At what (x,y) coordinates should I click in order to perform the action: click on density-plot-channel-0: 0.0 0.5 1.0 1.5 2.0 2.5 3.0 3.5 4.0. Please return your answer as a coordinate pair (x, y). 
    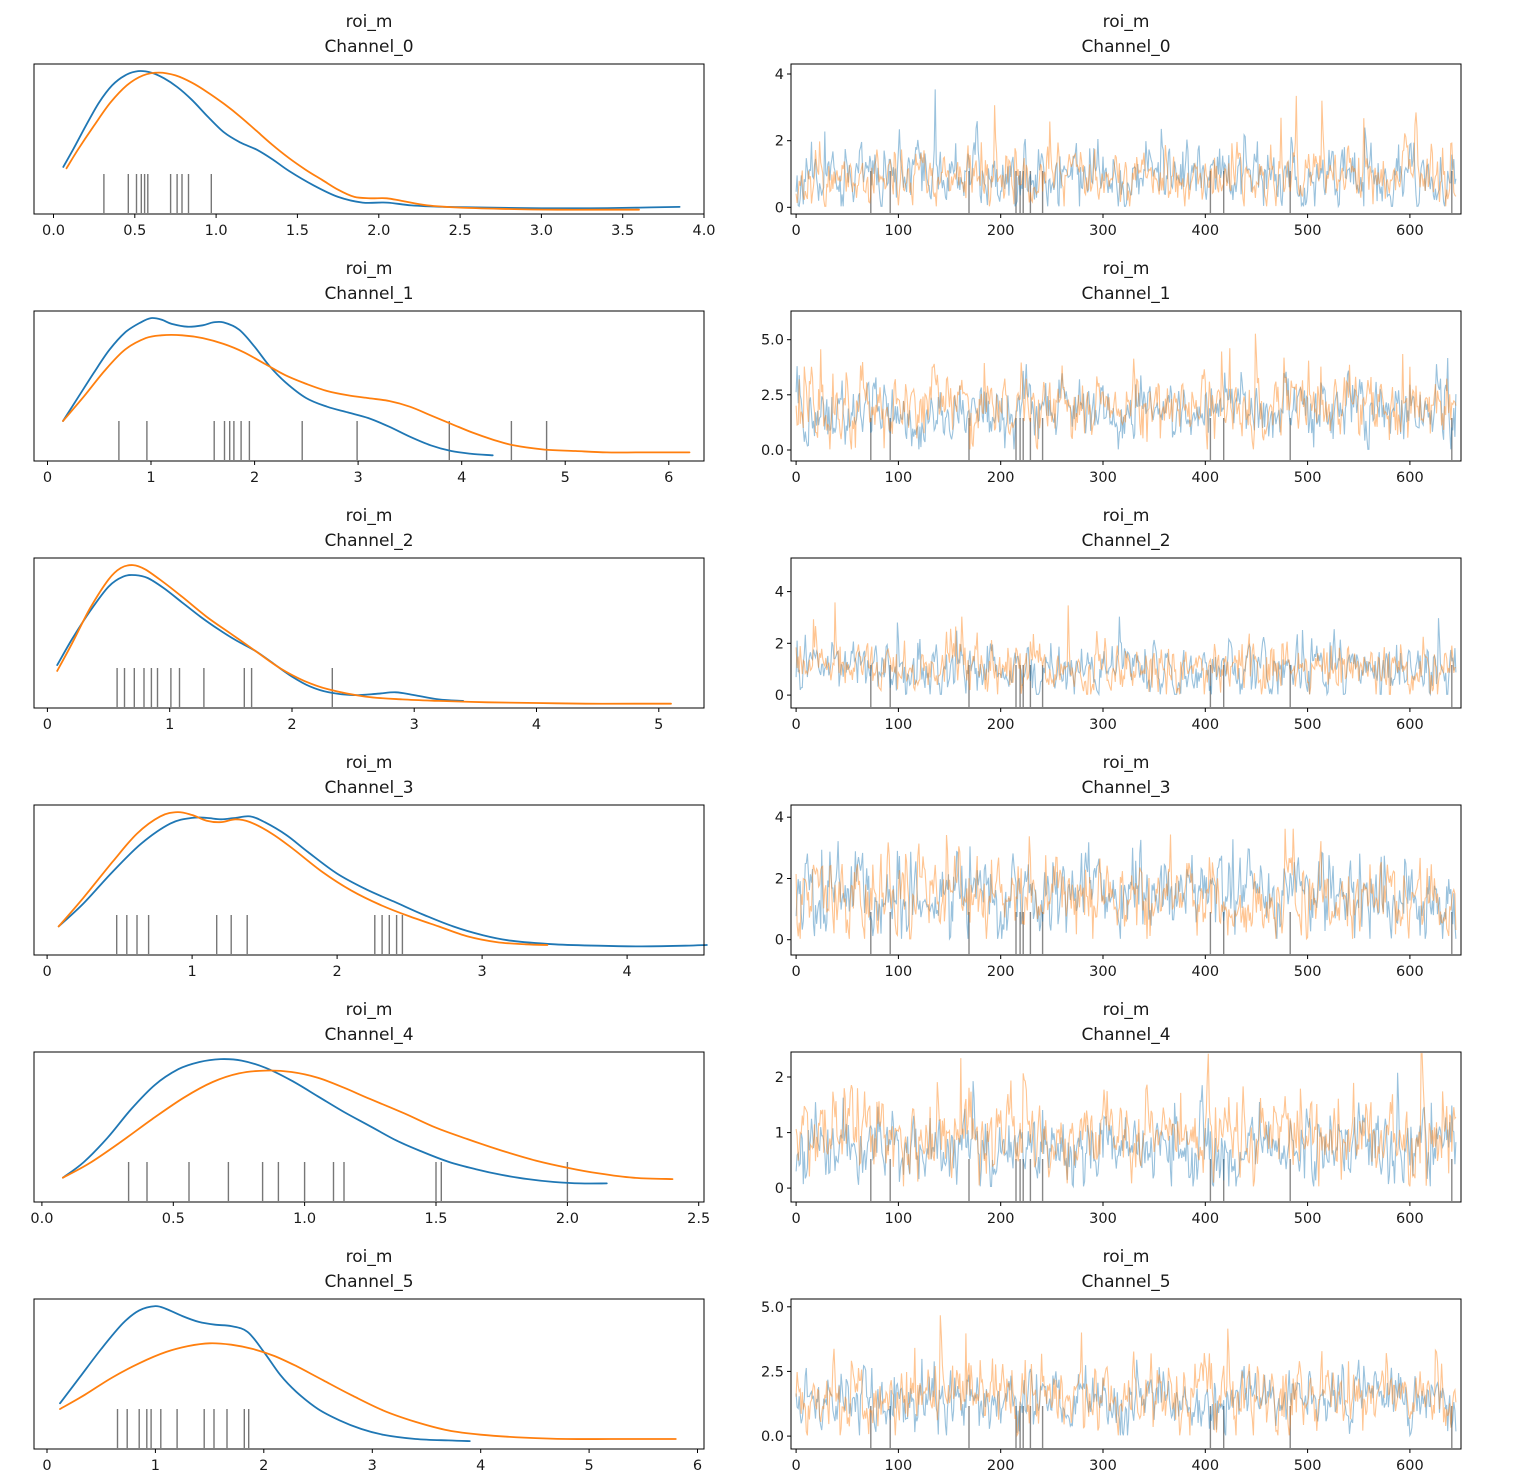
    Looking at the image, I should click on (374, 151).